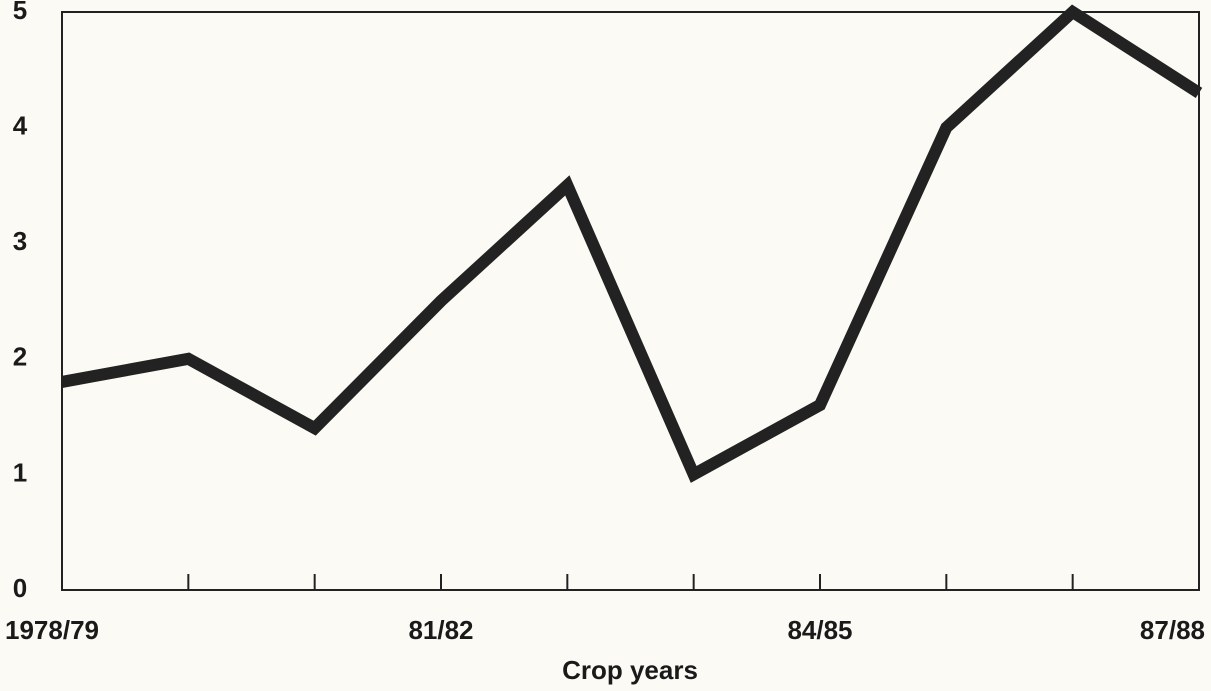 This screenshot has height=691, width=1211. What do you see at coordinates (20, 125) in the screenshot?
I see `y-tick-label: 4` at bounding box center [20, 125].